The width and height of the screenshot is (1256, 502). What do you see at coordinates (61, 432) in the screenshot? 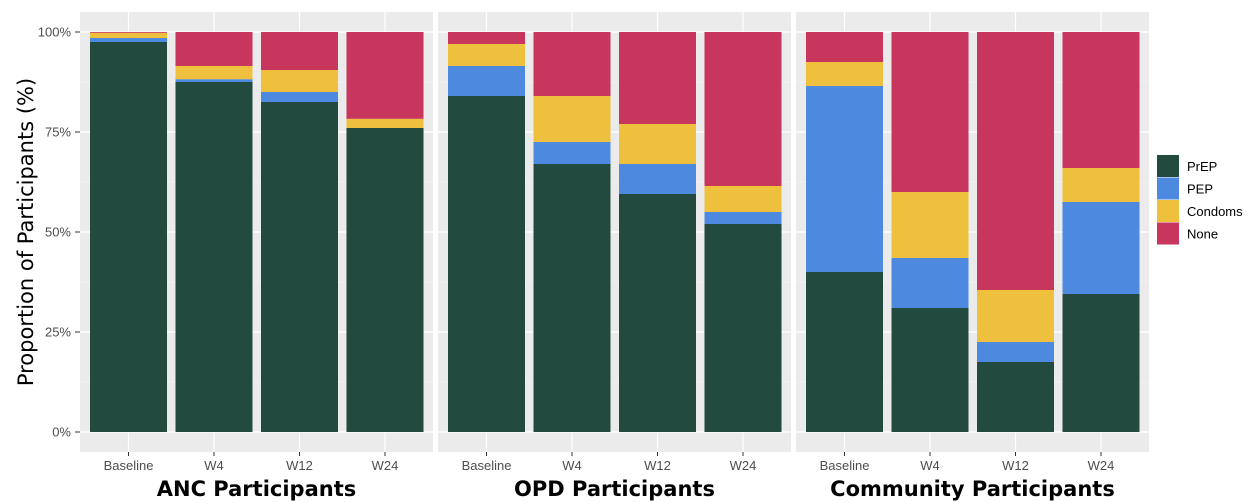
I see `y-tick-label: 0%` at bounding box center [61, 432].